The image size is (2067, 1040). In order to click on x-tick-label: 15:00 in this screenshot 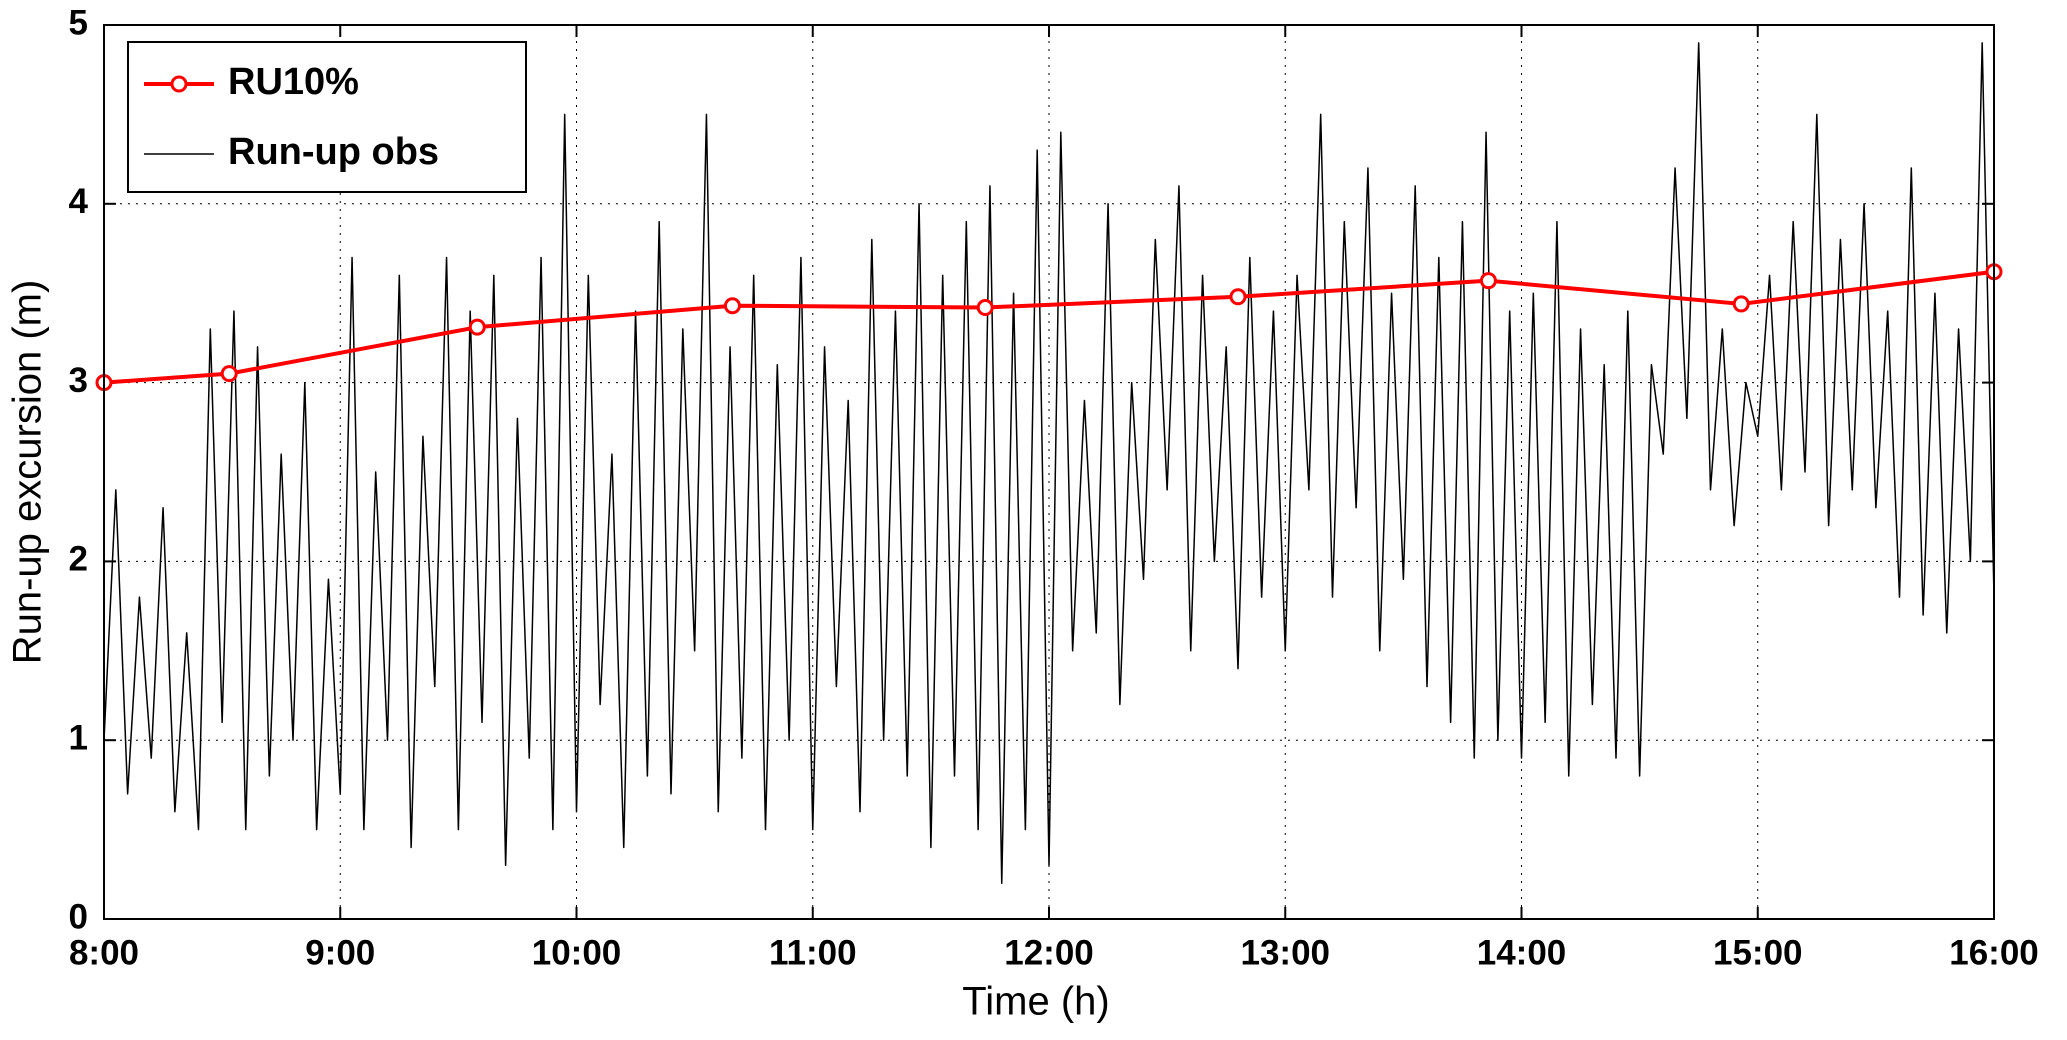, I will do `click(1758, 952)`.